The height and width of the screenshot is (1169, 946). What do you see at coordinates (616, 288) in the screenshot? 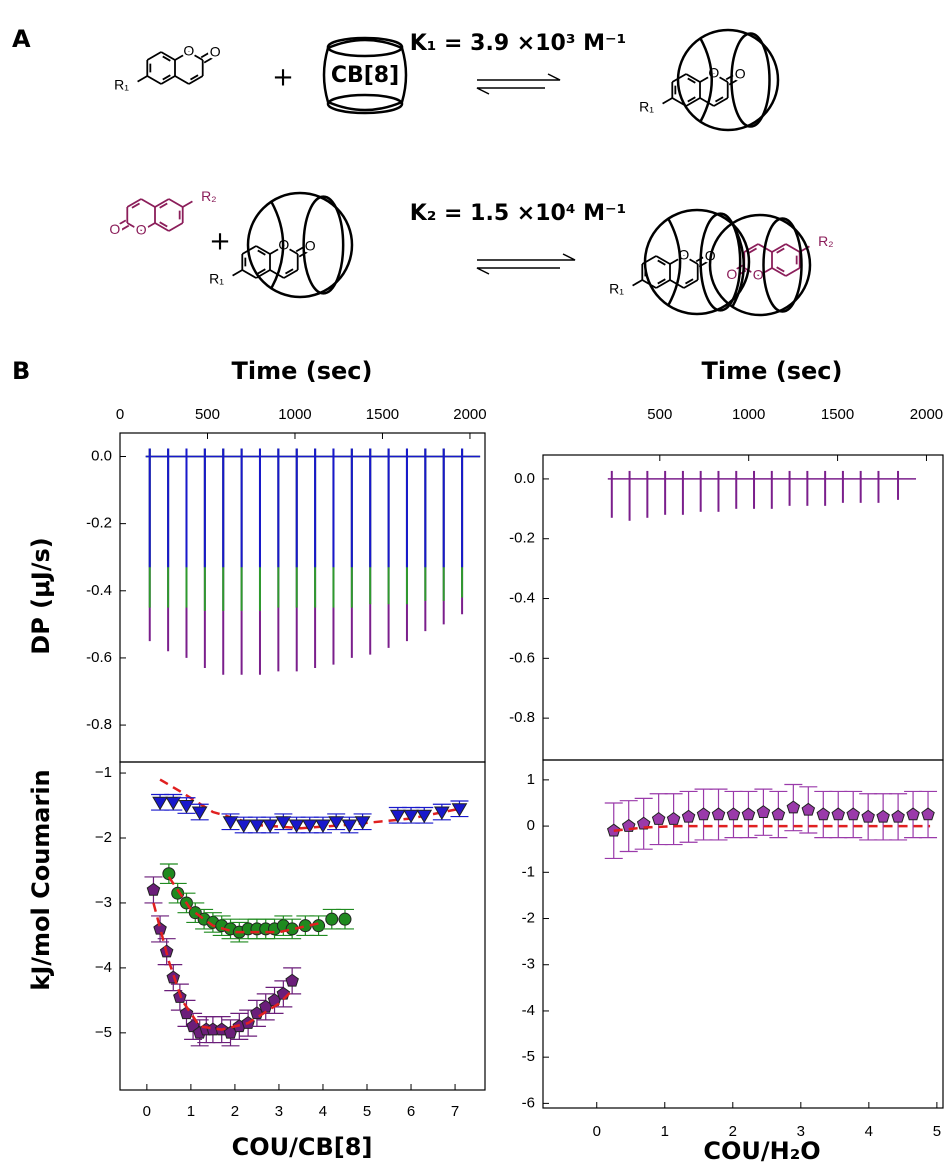
I see `substituent: R₁` at bounding box center [616, 288].